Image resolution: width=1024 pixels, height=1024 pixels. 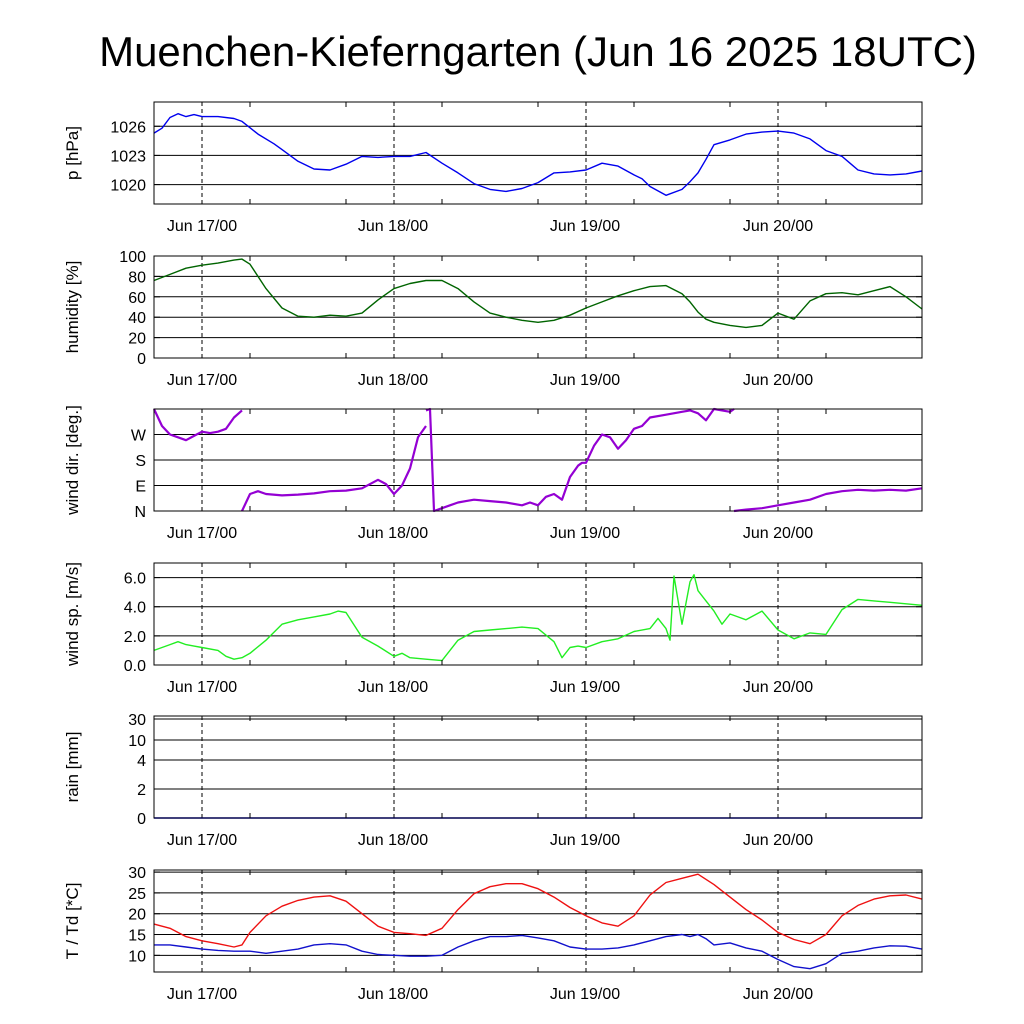 I want to click on y-tick-label: W, so click(x=139, y=436).